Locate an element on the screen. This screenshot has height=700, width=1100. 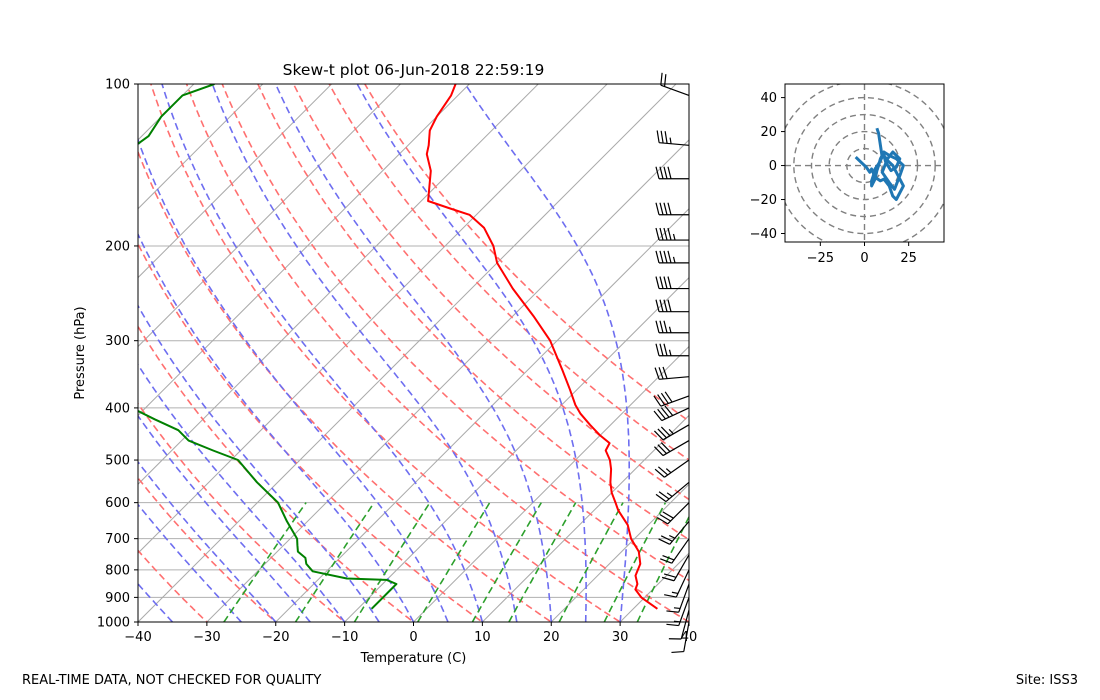
y-tick-label: 800 is located at coordinates (117, 570).